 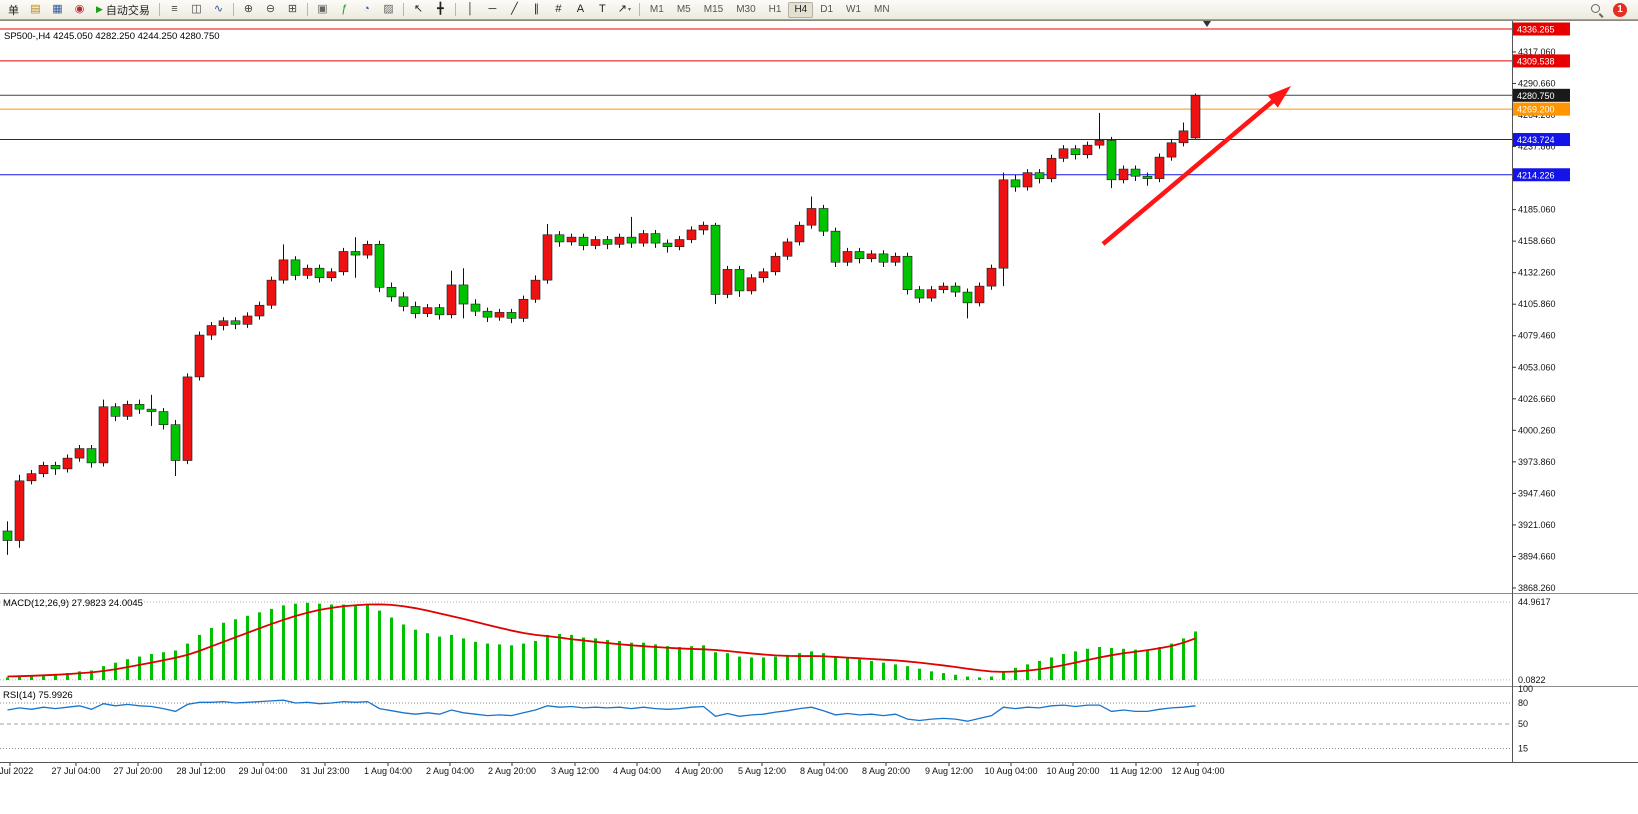 I want to click on templates-icon: ▨, so click(x=388, y=9).